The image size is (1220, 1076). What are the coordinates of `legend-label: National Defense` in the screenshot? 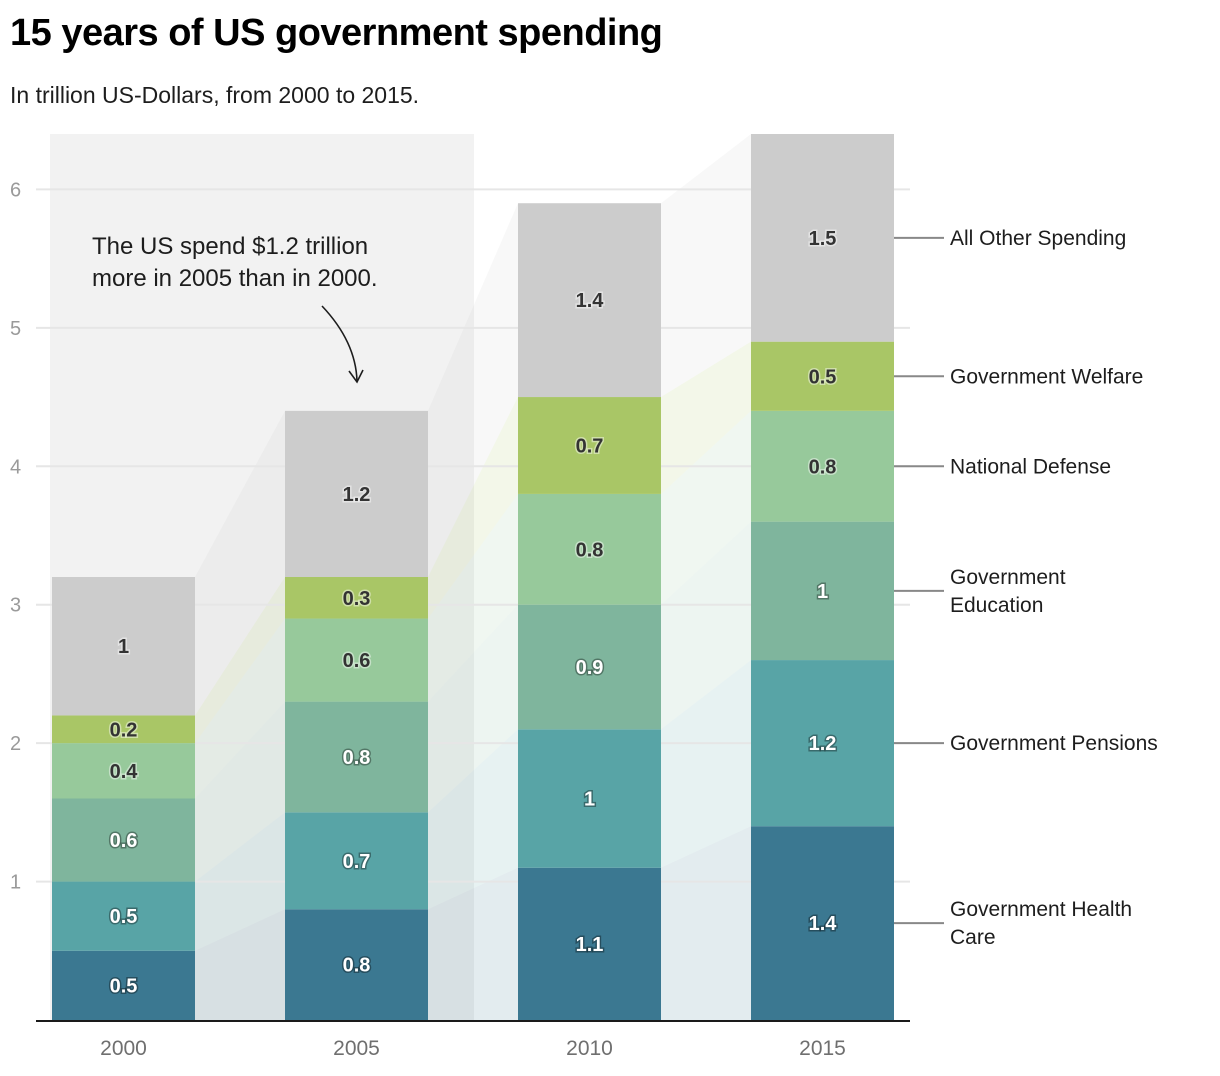 It's located at (1030, 466).